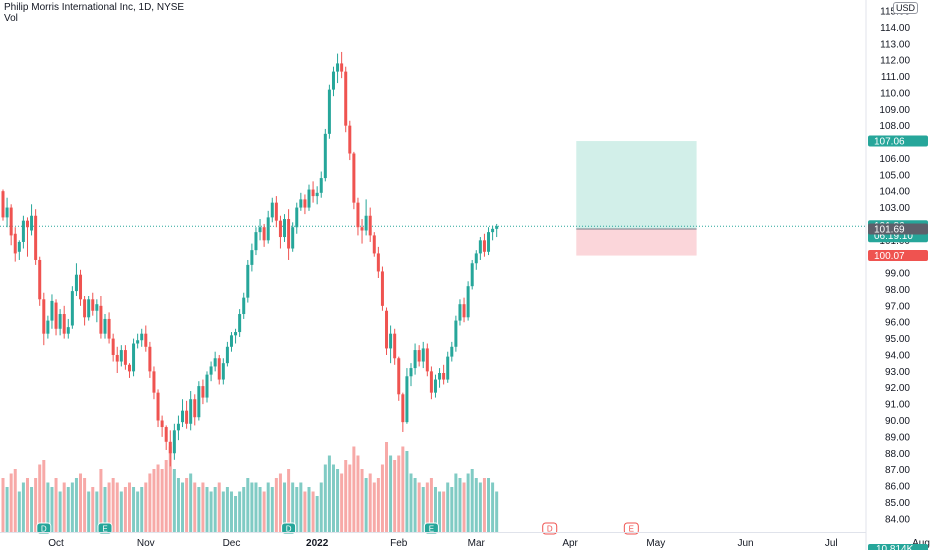 This screenshot has height=550, width=932. What do you see at coordinates (465, 541) in the screenshot?
I see `time-axis: Oct Nov Dec 2022 Feb Mar Apr May Jun Jul Aug` at bounding box center [465, 541].